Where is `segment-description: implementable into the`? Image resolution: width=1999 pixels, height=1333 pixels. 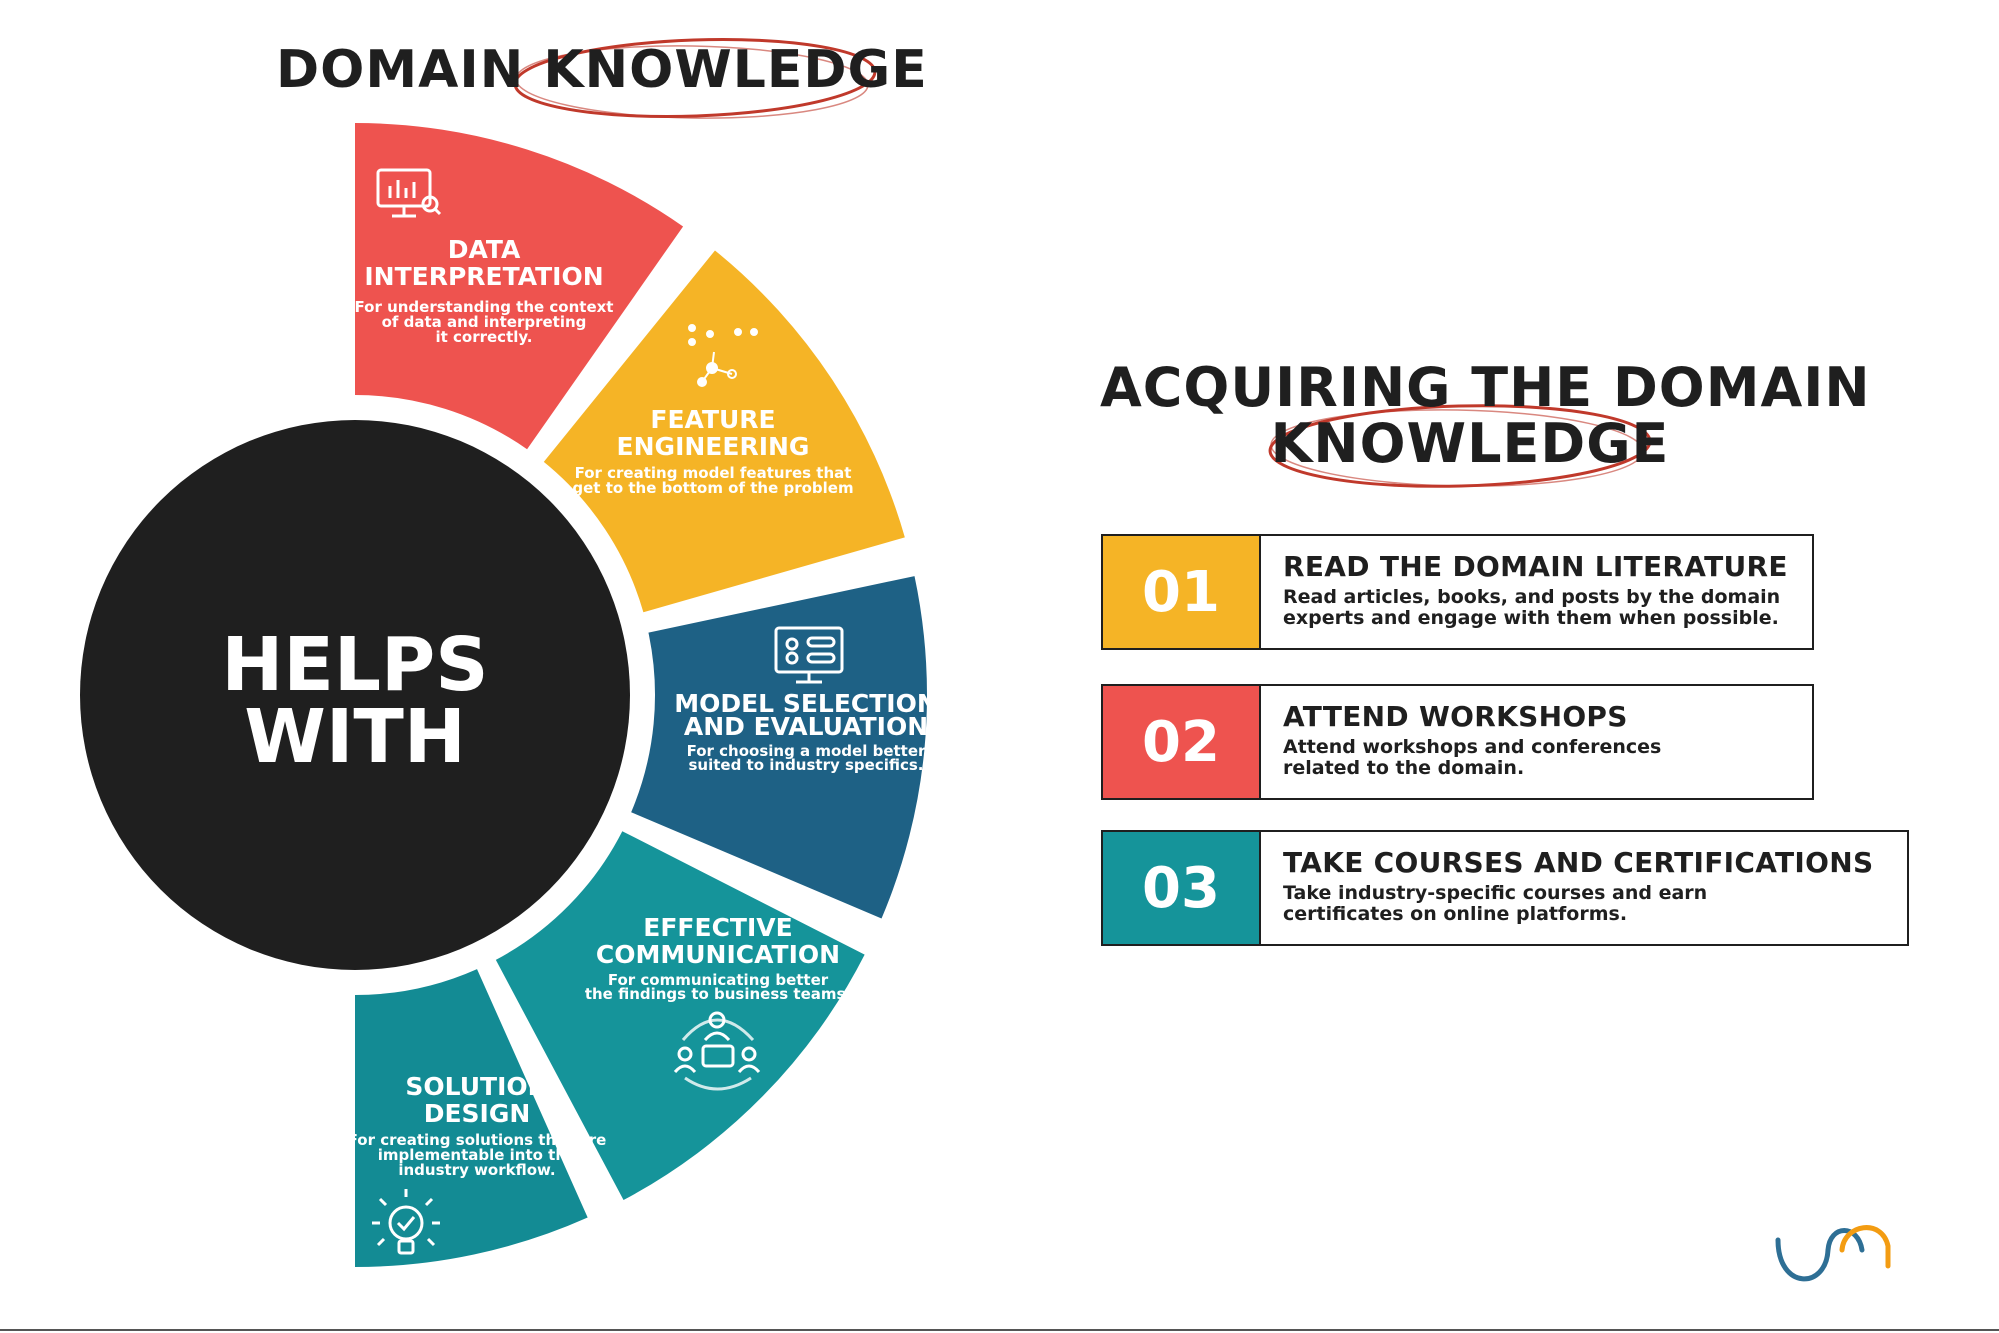
segment-description: implementable into the is located at coordinates (477, 1155).